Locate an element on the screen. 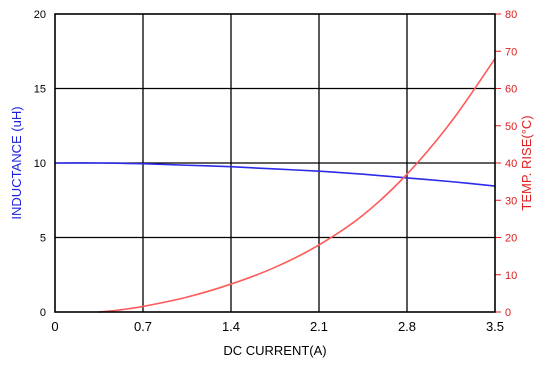 This screenshot has height=368, width=547. y-left-tick-label: 5 is located at coordinates (43, 239).